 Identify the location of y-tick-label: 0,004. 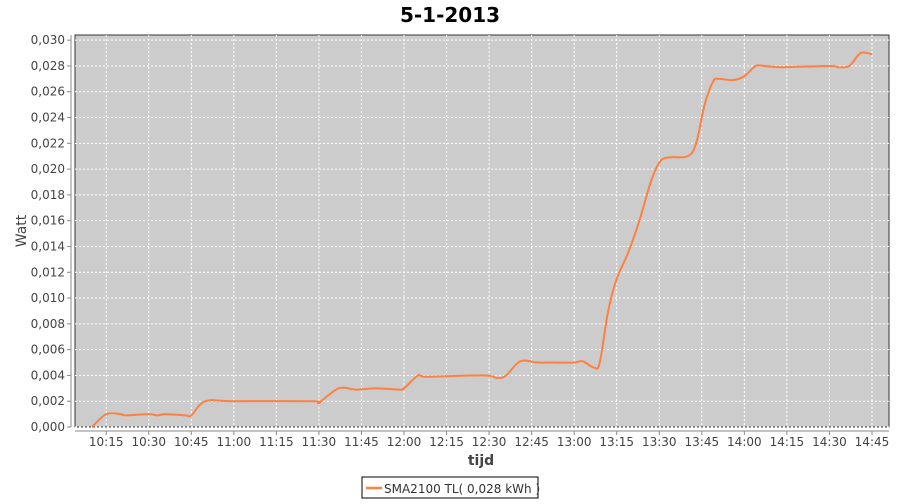
(48, 375).